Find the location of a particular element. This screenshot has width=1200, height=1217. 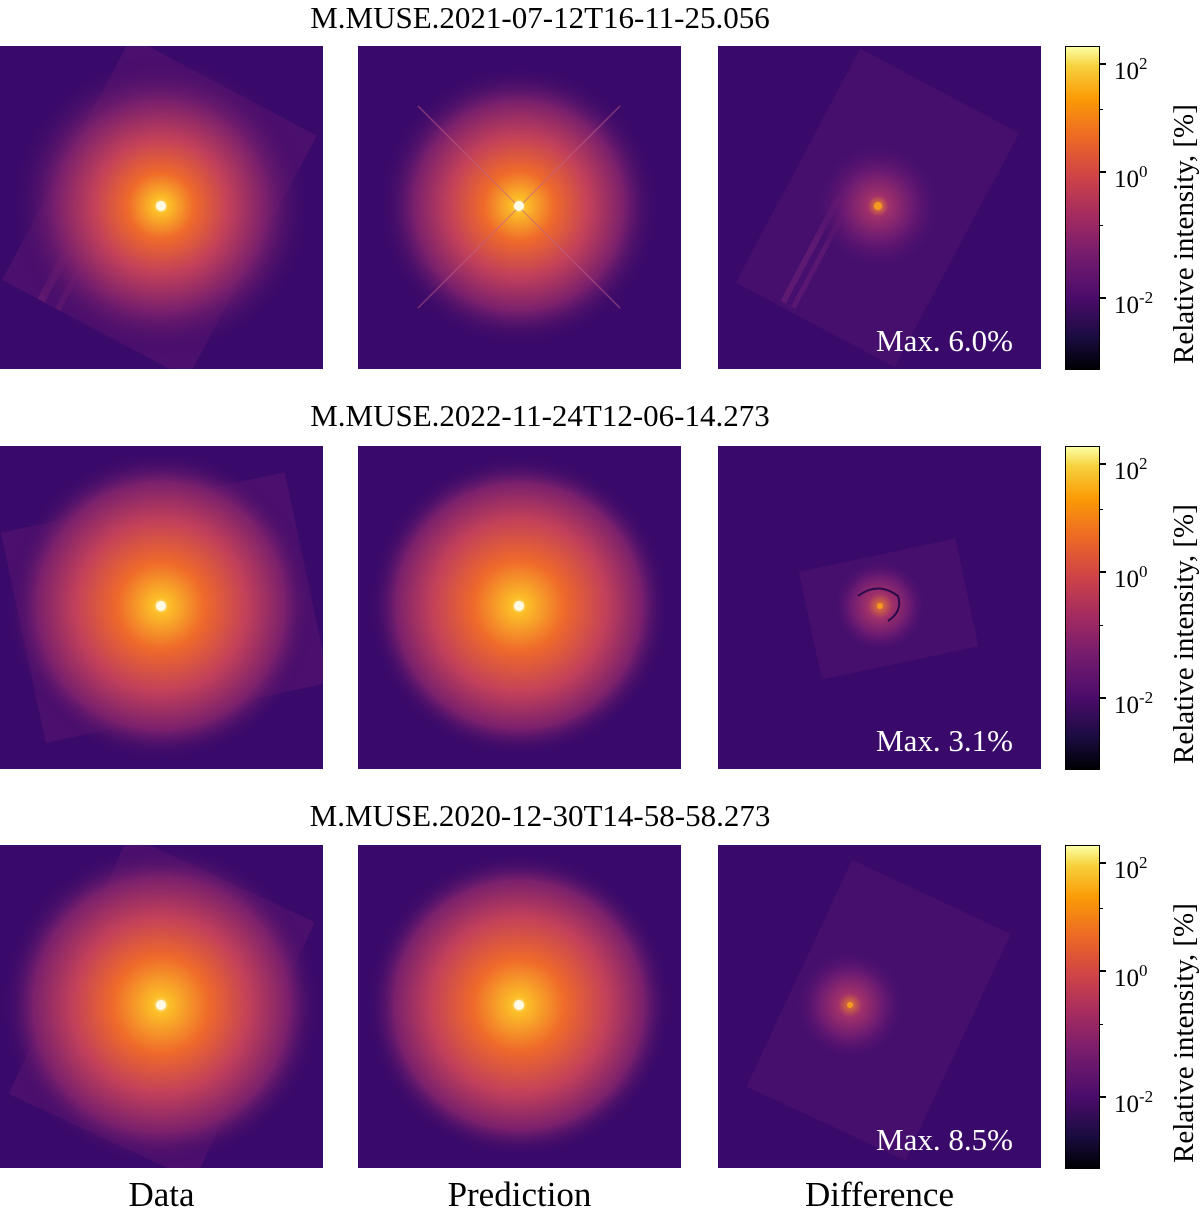

column-label-data: Data is located at coordinates (161, 1194).